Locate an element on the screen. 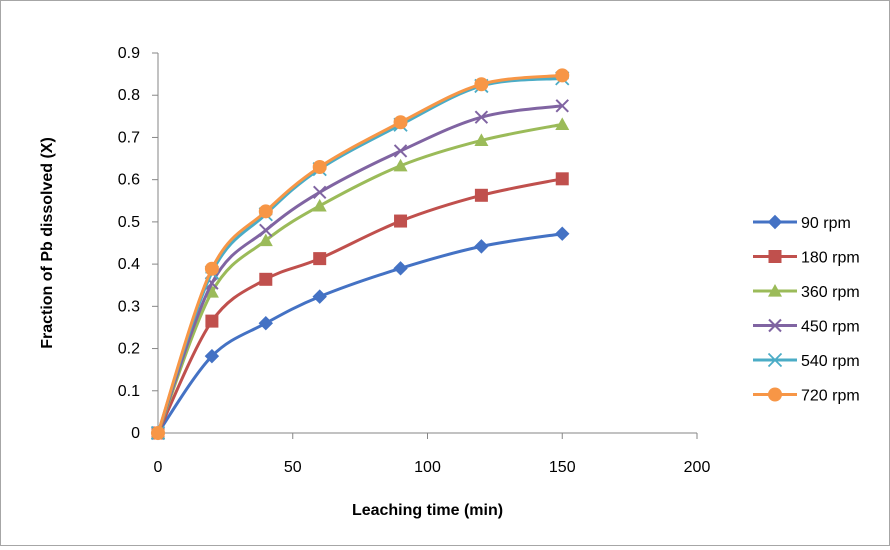 Image resolution: width=890 pixels, height=550 pixels. legend-label: 360 rpm is located at coordinates (830, 292).